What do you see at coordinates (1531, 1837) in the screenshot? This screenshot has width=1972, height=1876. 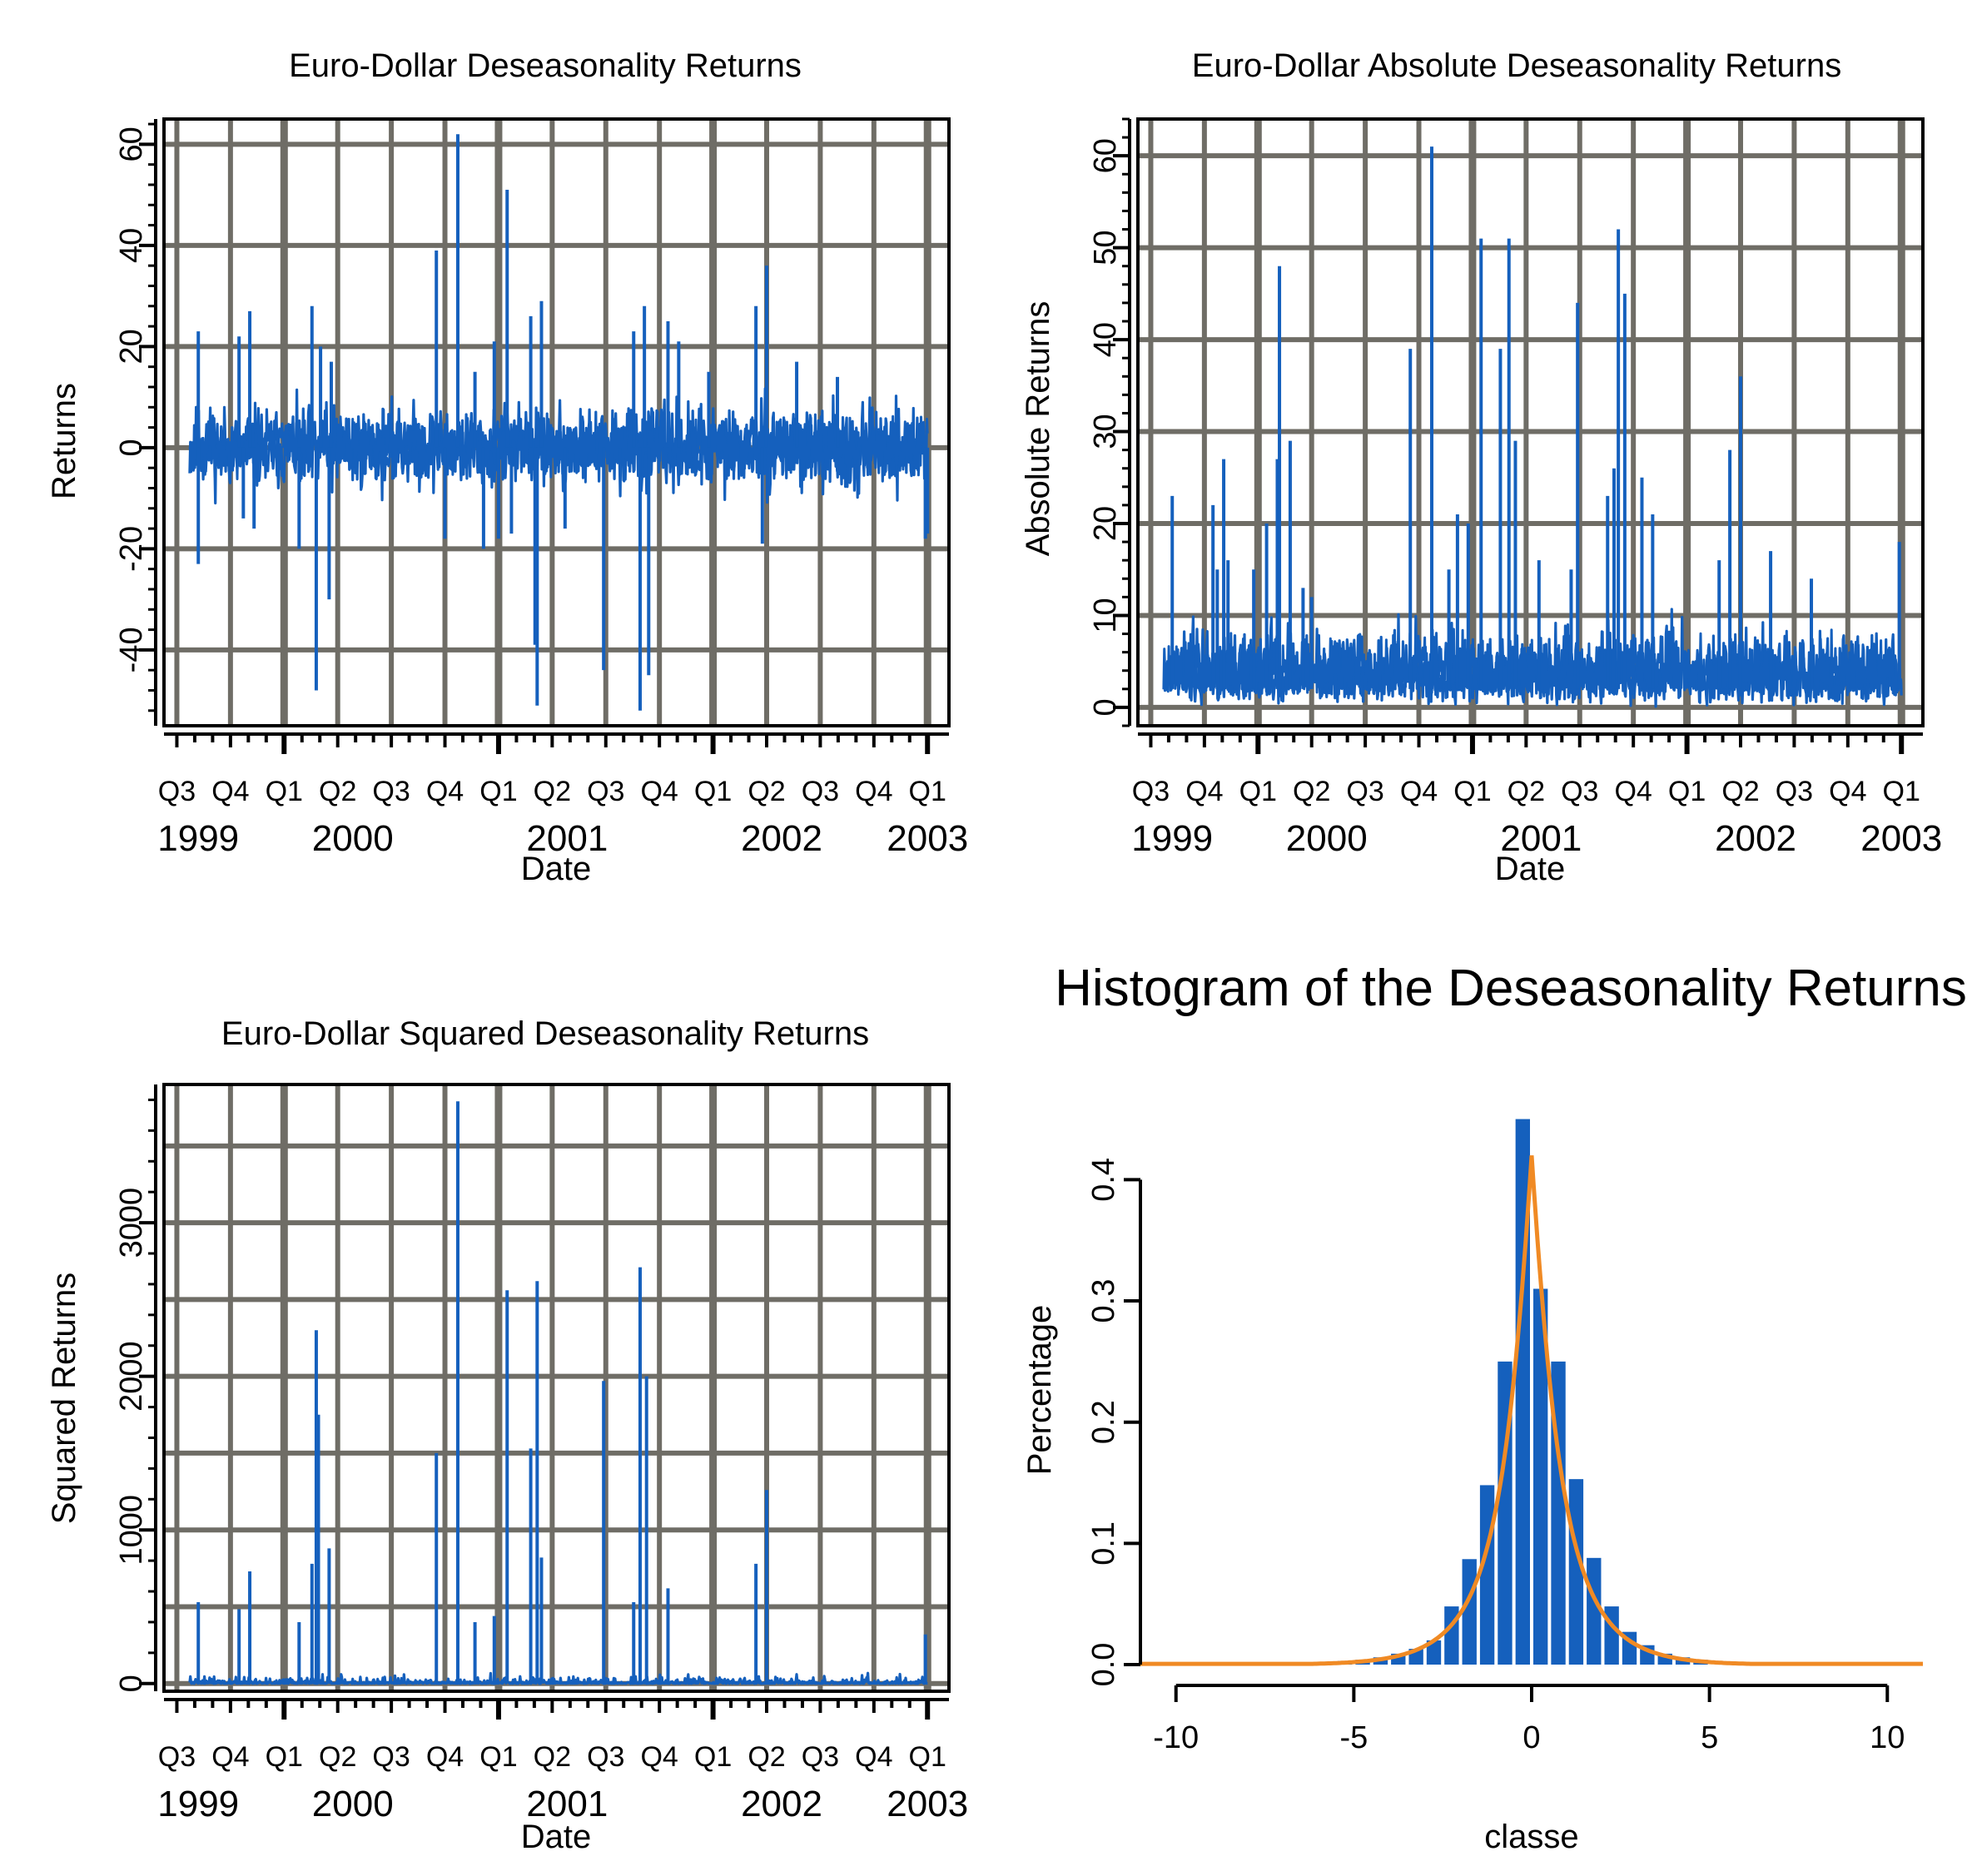 I see `x-axis-label: classe` at bounding box center [1531, 1837].